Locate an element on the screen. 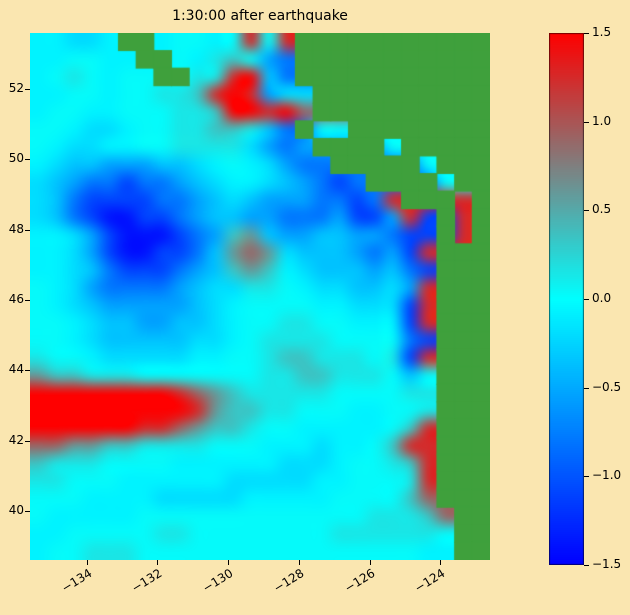 This screenshot has width=630, height=615. colorbar-tick-label: 1.5 is located at coordinates (602, 32).